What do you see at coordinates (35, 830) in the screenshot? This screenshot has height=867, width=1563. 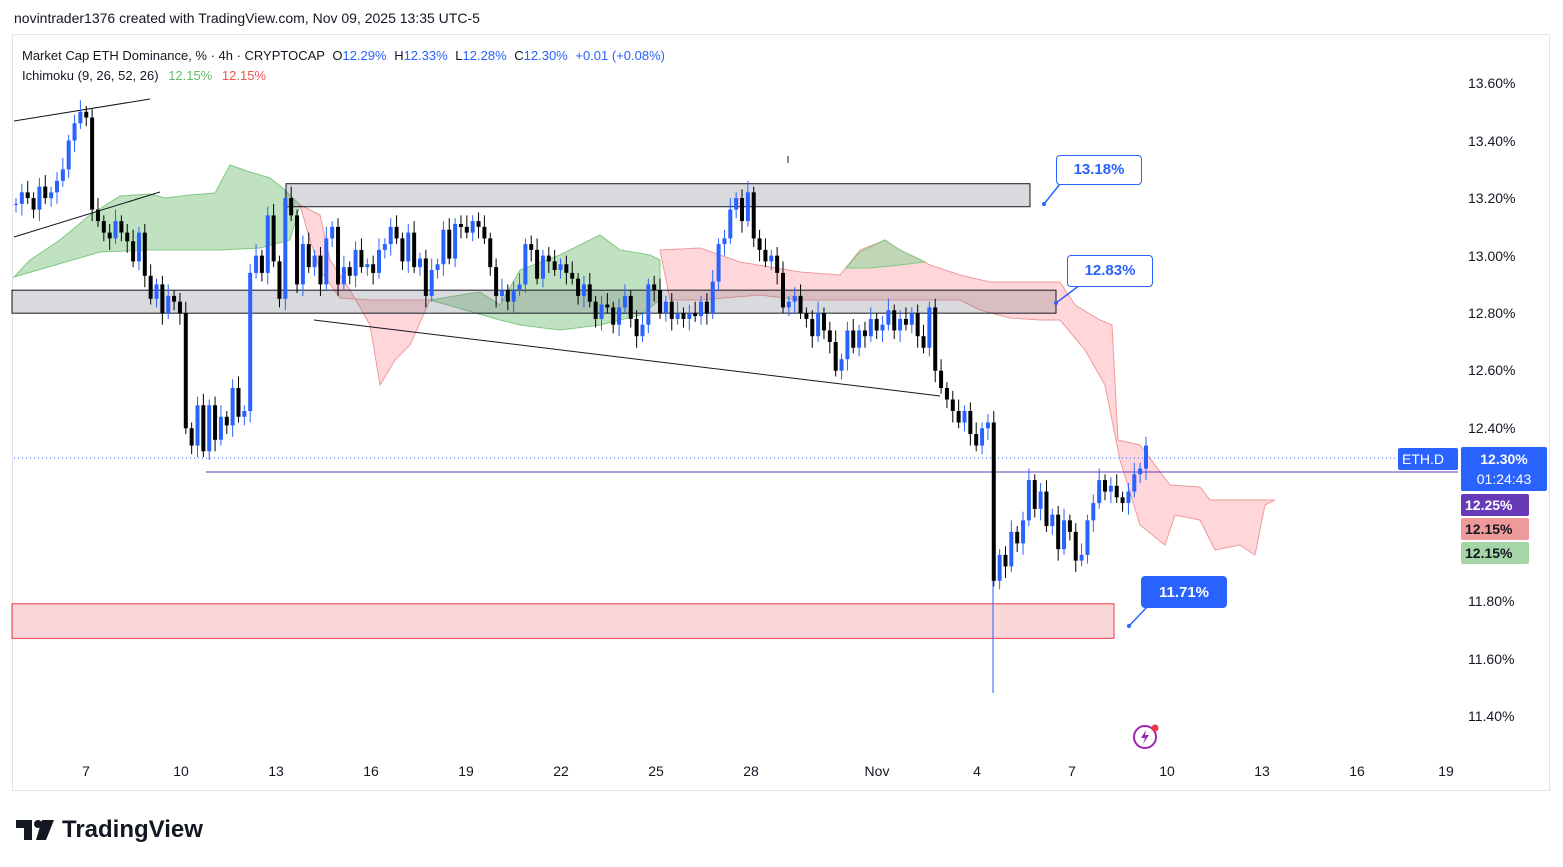 I see `tradingview-logo-icon` at bounding box center [35, 830].